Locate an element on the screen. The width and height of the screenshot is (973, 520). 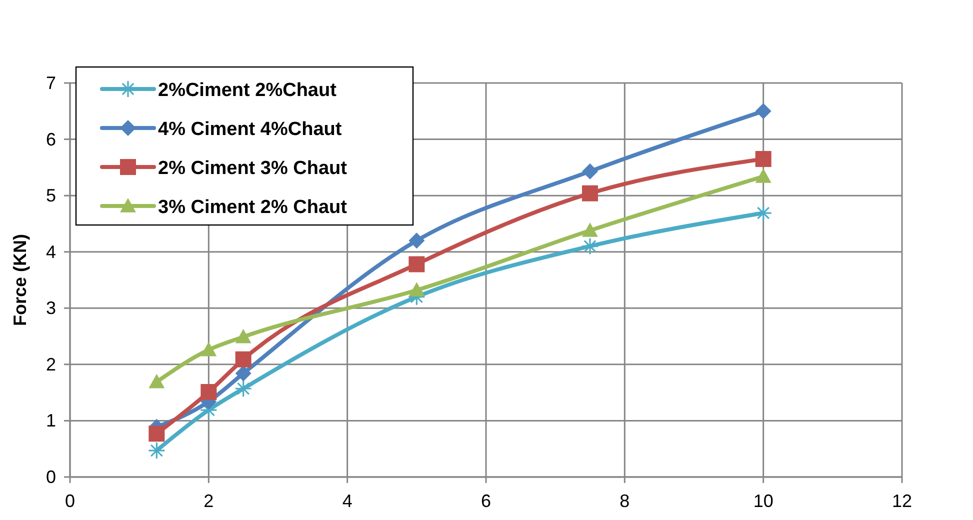
x-tick-label: 4 is located at coordinates (347, 501).